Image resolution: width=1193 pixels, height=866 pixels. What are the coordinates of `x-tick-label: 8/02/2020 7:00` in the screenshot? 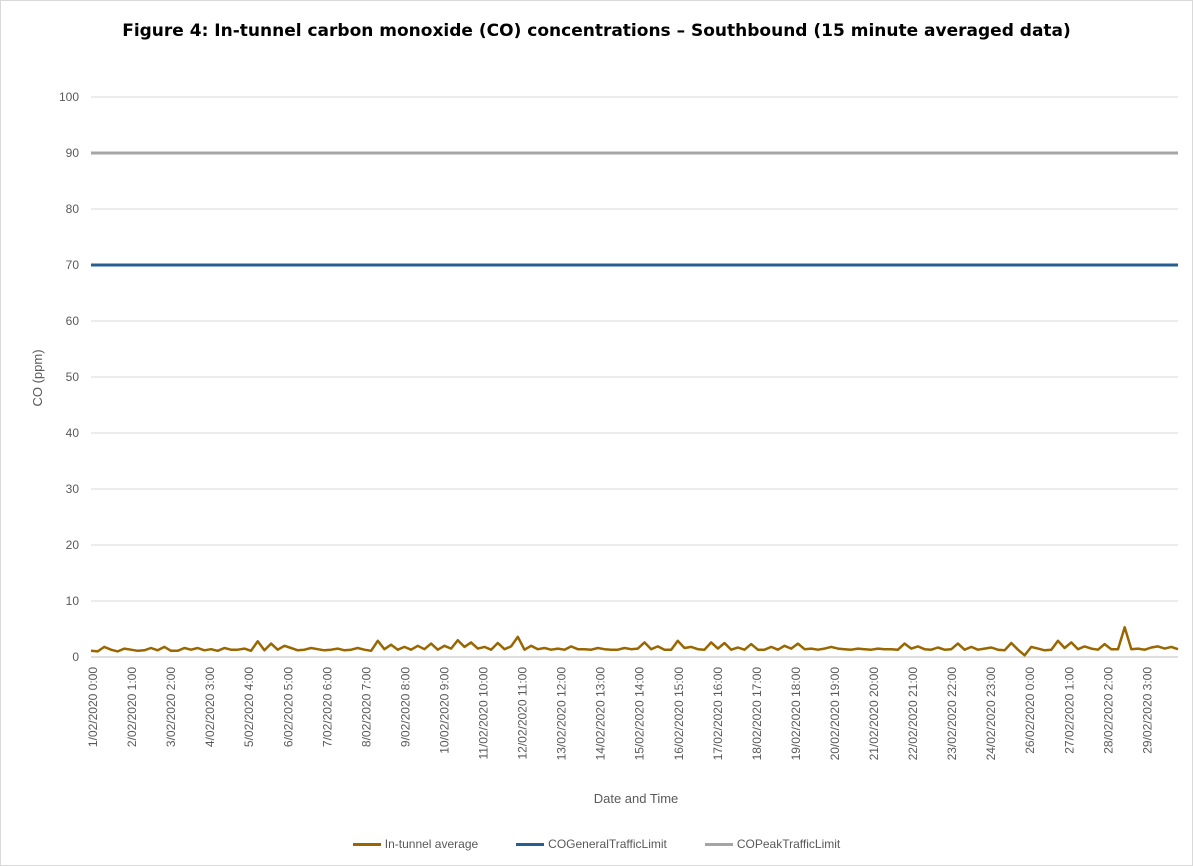 It's located at (366, 707).